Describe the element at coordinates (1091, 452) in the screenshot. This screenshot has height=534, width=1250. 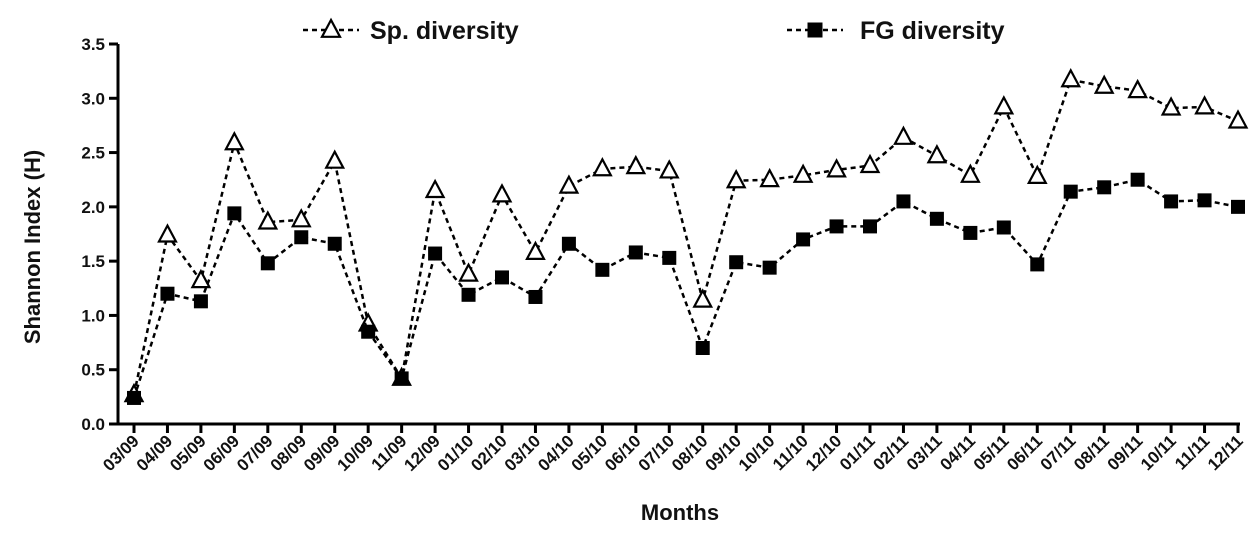
I see `x-tick-label: 08/11` at that location.